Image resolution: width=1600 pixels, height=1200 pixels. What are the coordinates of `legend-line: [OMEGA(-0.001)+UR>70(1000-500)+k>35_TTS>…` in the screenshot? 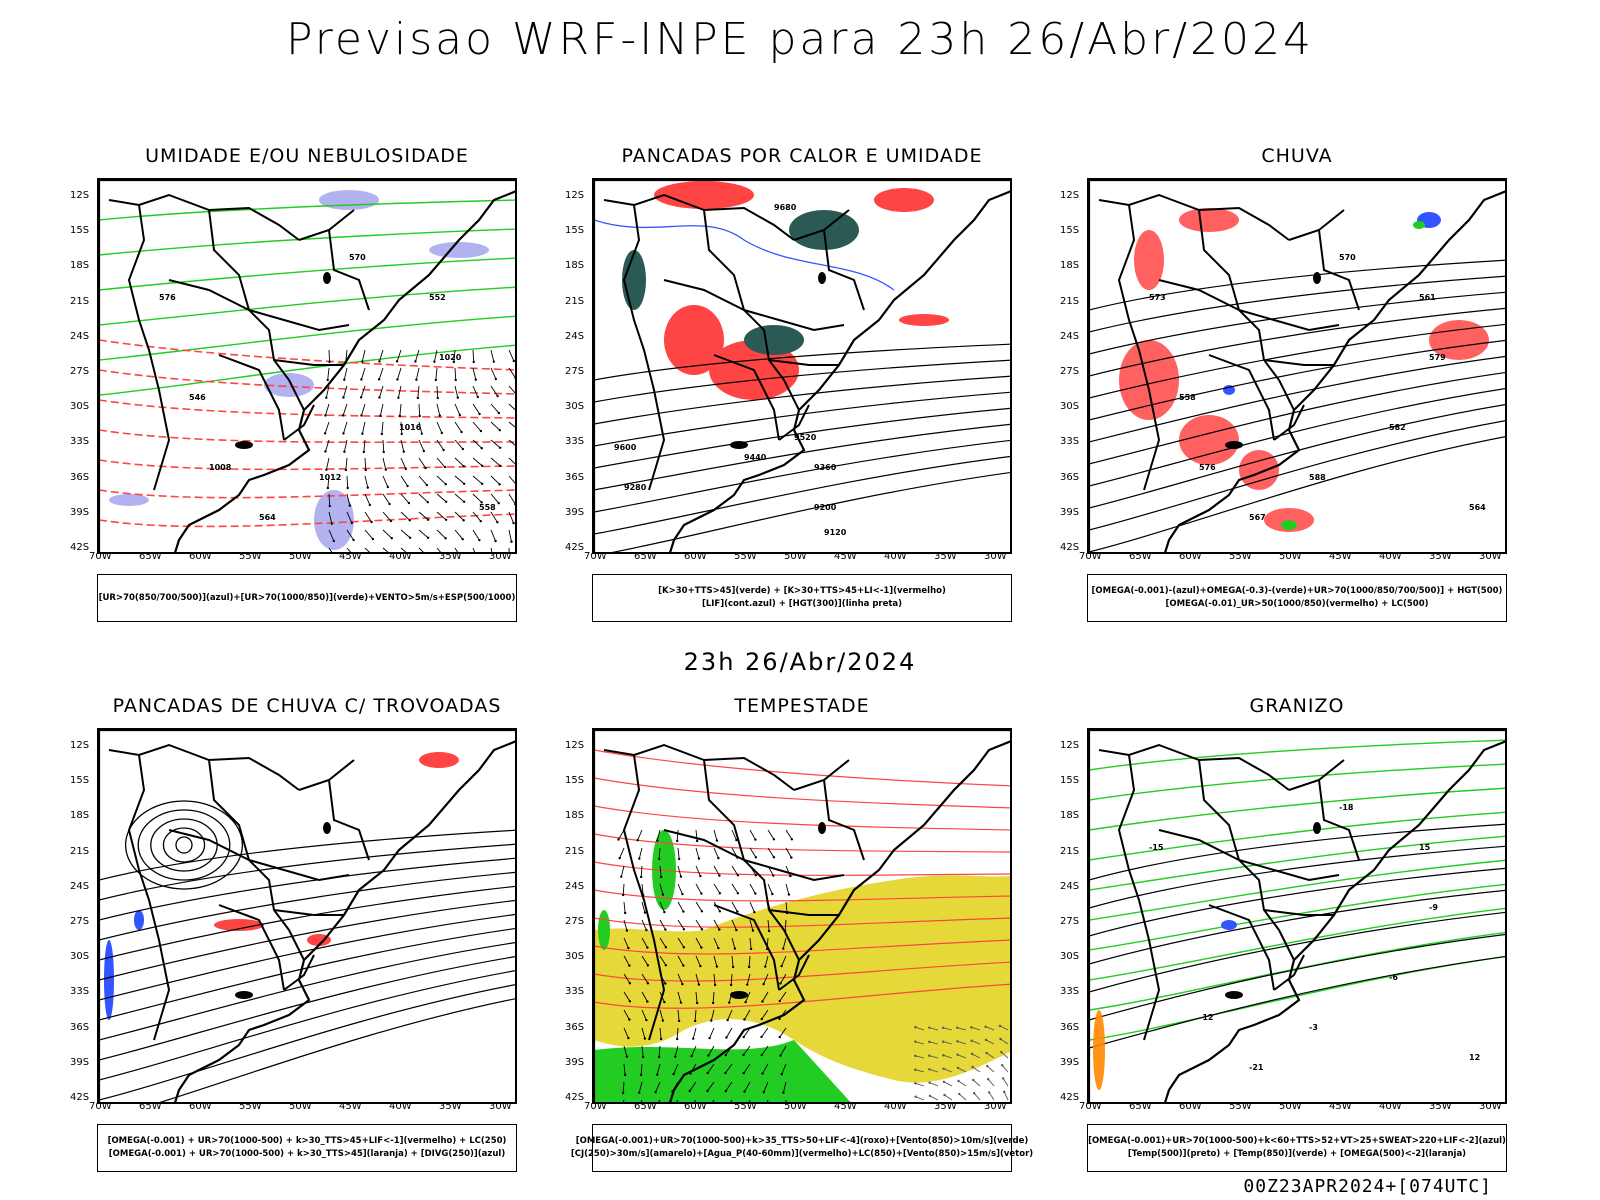 It's located at (802, 1141).